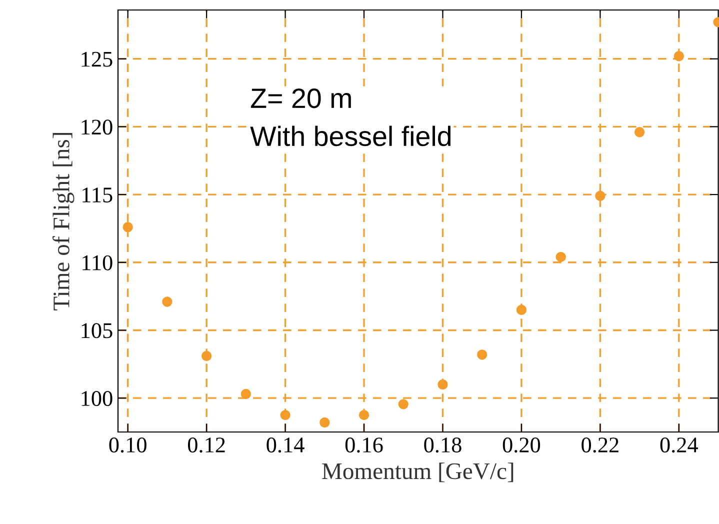  What do you see at coordinates (418, 472) in the screenshot?
I see `x-axis-title: Momentum [GeV/c]` at bounding box center [418, 472].